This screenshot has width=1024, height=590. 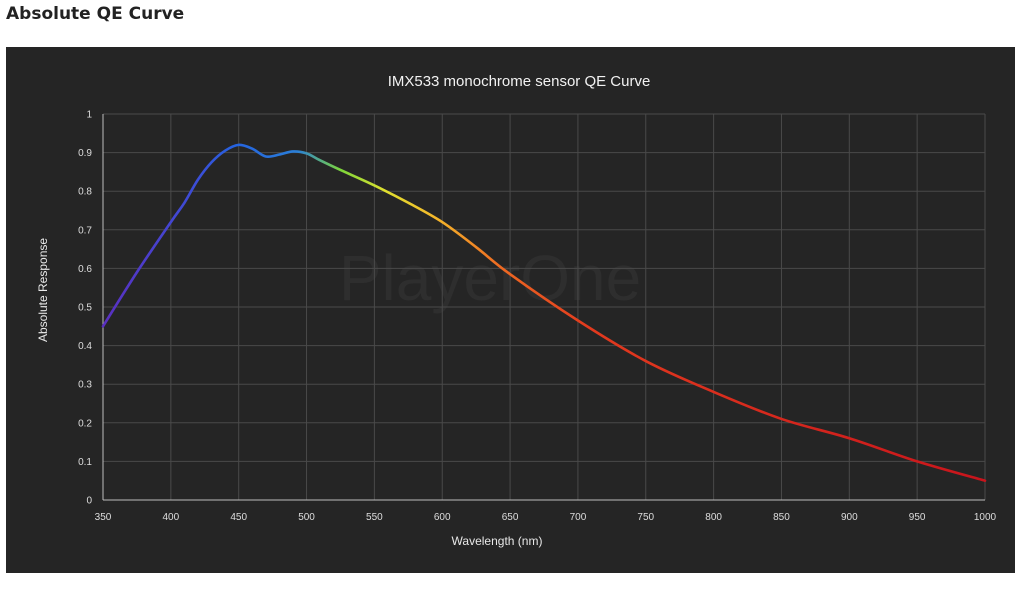 What do you see at coordinates (519, 81) in the screenshot?
I see `chart-title: IMX533 monochrome sensor QE Curve` at bounding box center [519, 81].